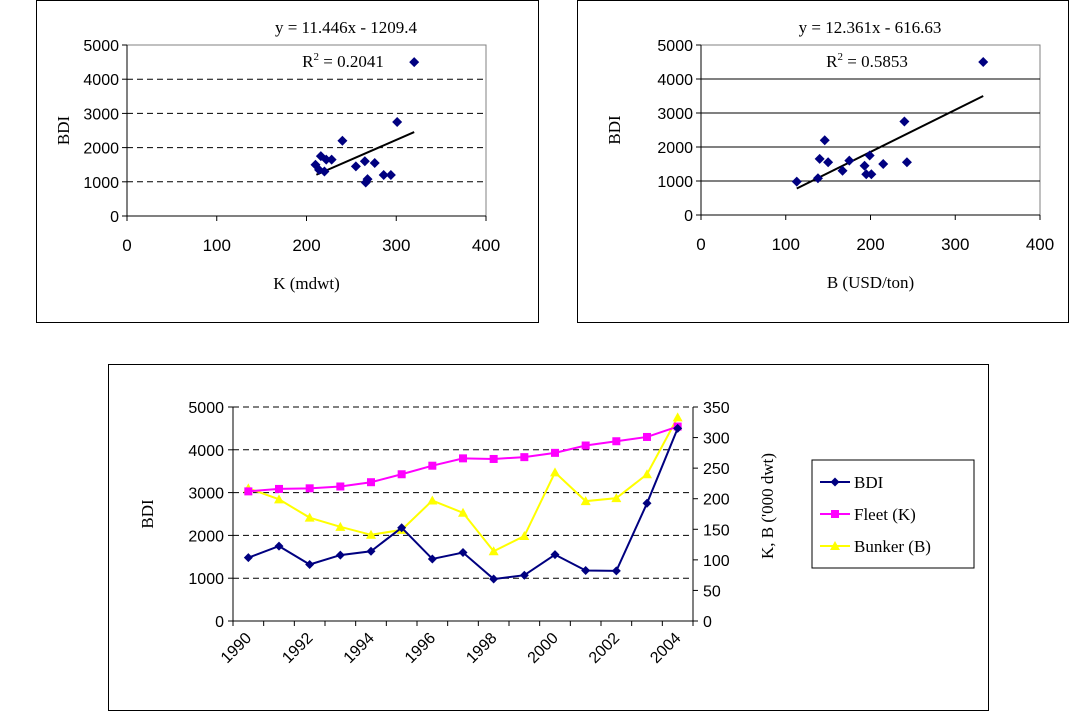  I want to click on y2-tick-label: 100, so click(716, 561).